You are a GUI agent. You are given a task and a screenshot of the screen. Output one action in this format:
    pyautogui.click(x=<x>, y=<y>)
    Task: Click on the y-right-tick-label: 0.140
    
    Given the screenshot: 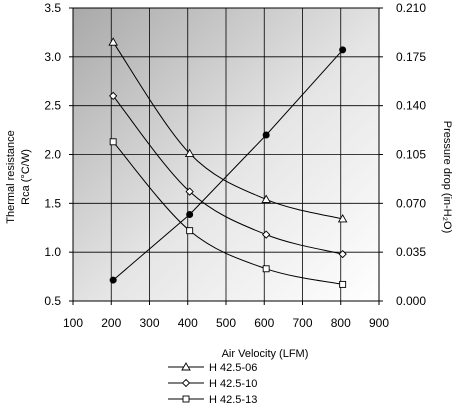 What is the action you would take?
    pyautogui.click(x=411, y=106)
    